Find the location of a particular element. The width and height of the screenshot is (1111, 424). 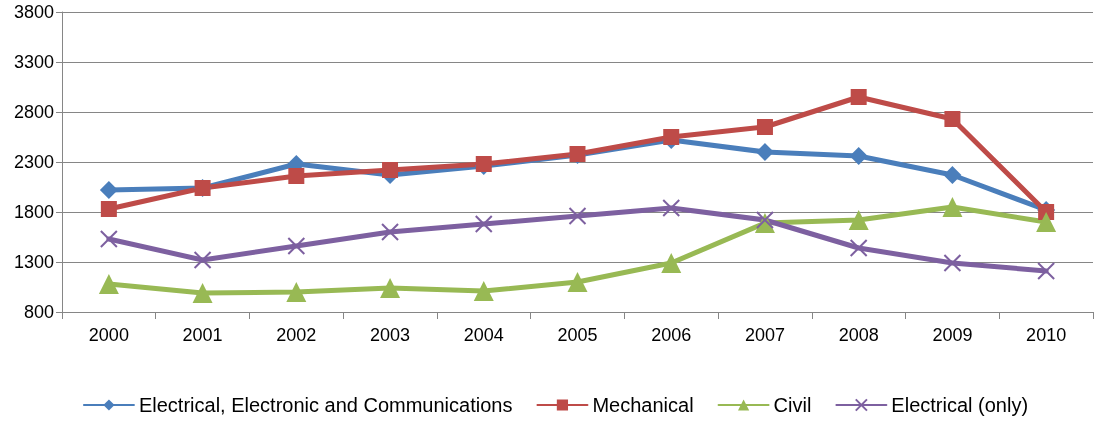

legend-label: Electrical, Electronic and Communications is located at coordinates (325, 405).